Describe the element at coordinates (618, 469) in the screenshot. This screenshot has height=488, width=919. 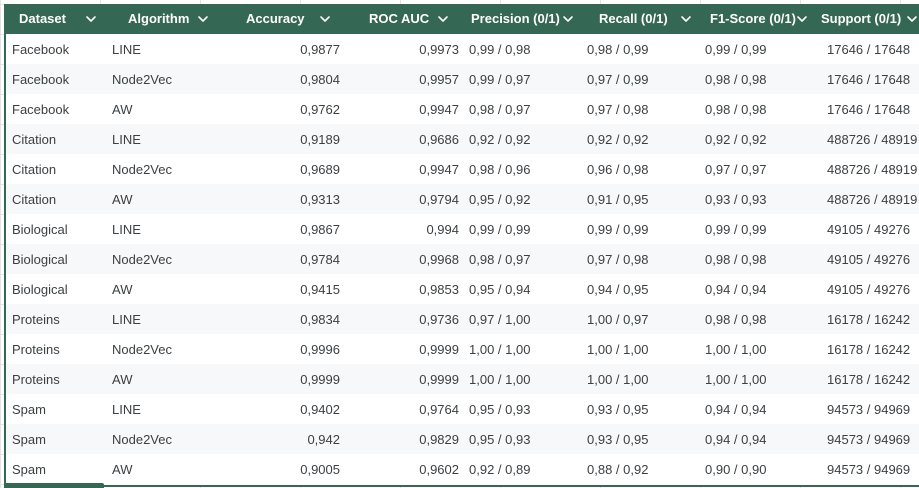
I see `cell-recall: 0,88 / 0,92` at that location.